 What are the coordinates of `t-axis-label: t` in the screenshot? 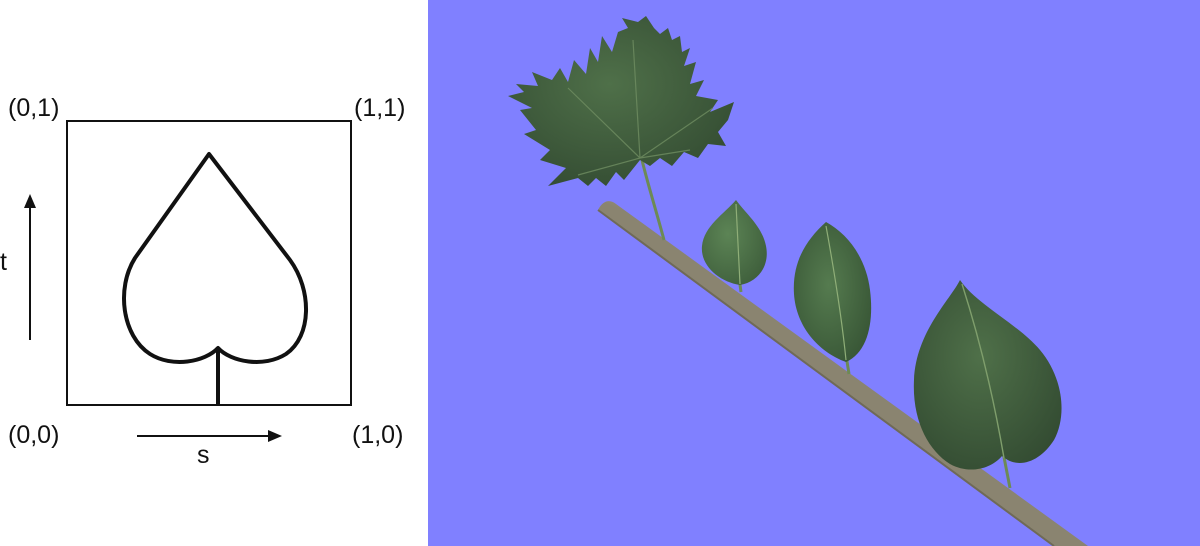 It's located at (3, 262).